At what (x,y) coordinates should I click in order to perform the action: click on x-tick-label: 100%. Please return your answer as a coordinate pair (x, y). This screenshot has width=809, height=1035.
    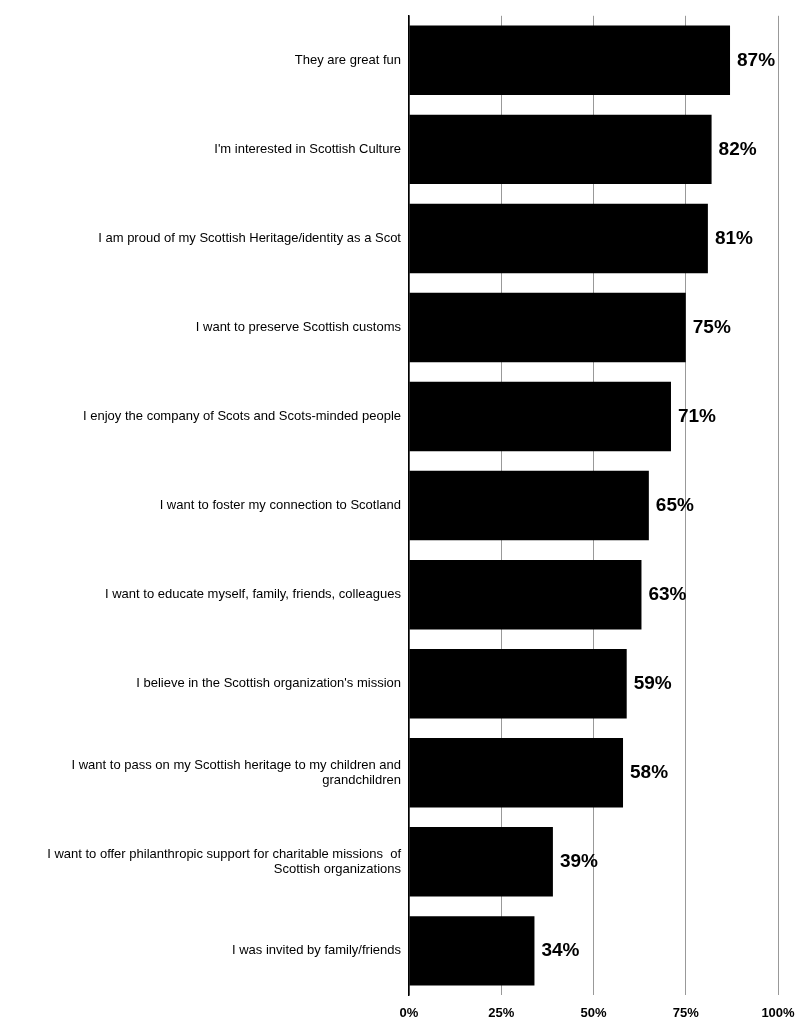
    Looking at the image, I should click on (778, 1012).